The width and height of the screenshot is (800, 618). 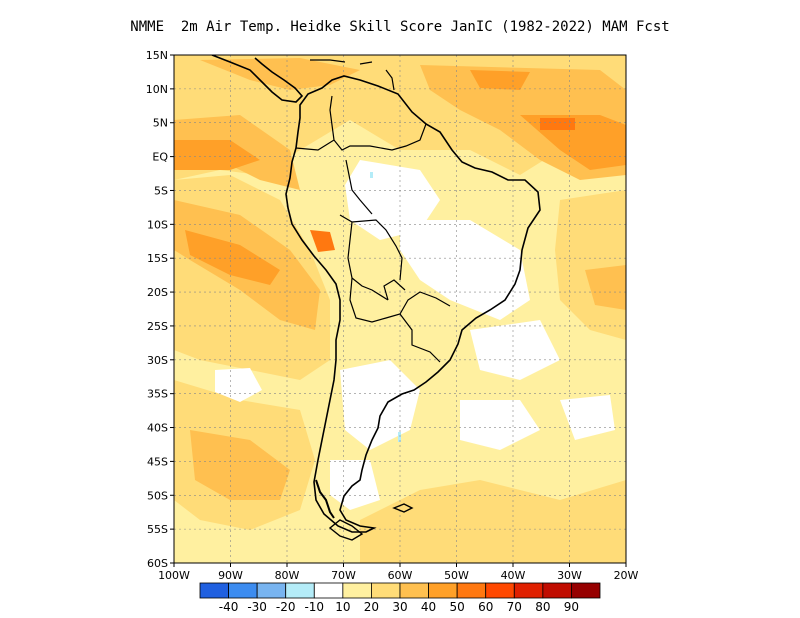 I want to click on shading-clear-patag, so click(x=355, y=485).